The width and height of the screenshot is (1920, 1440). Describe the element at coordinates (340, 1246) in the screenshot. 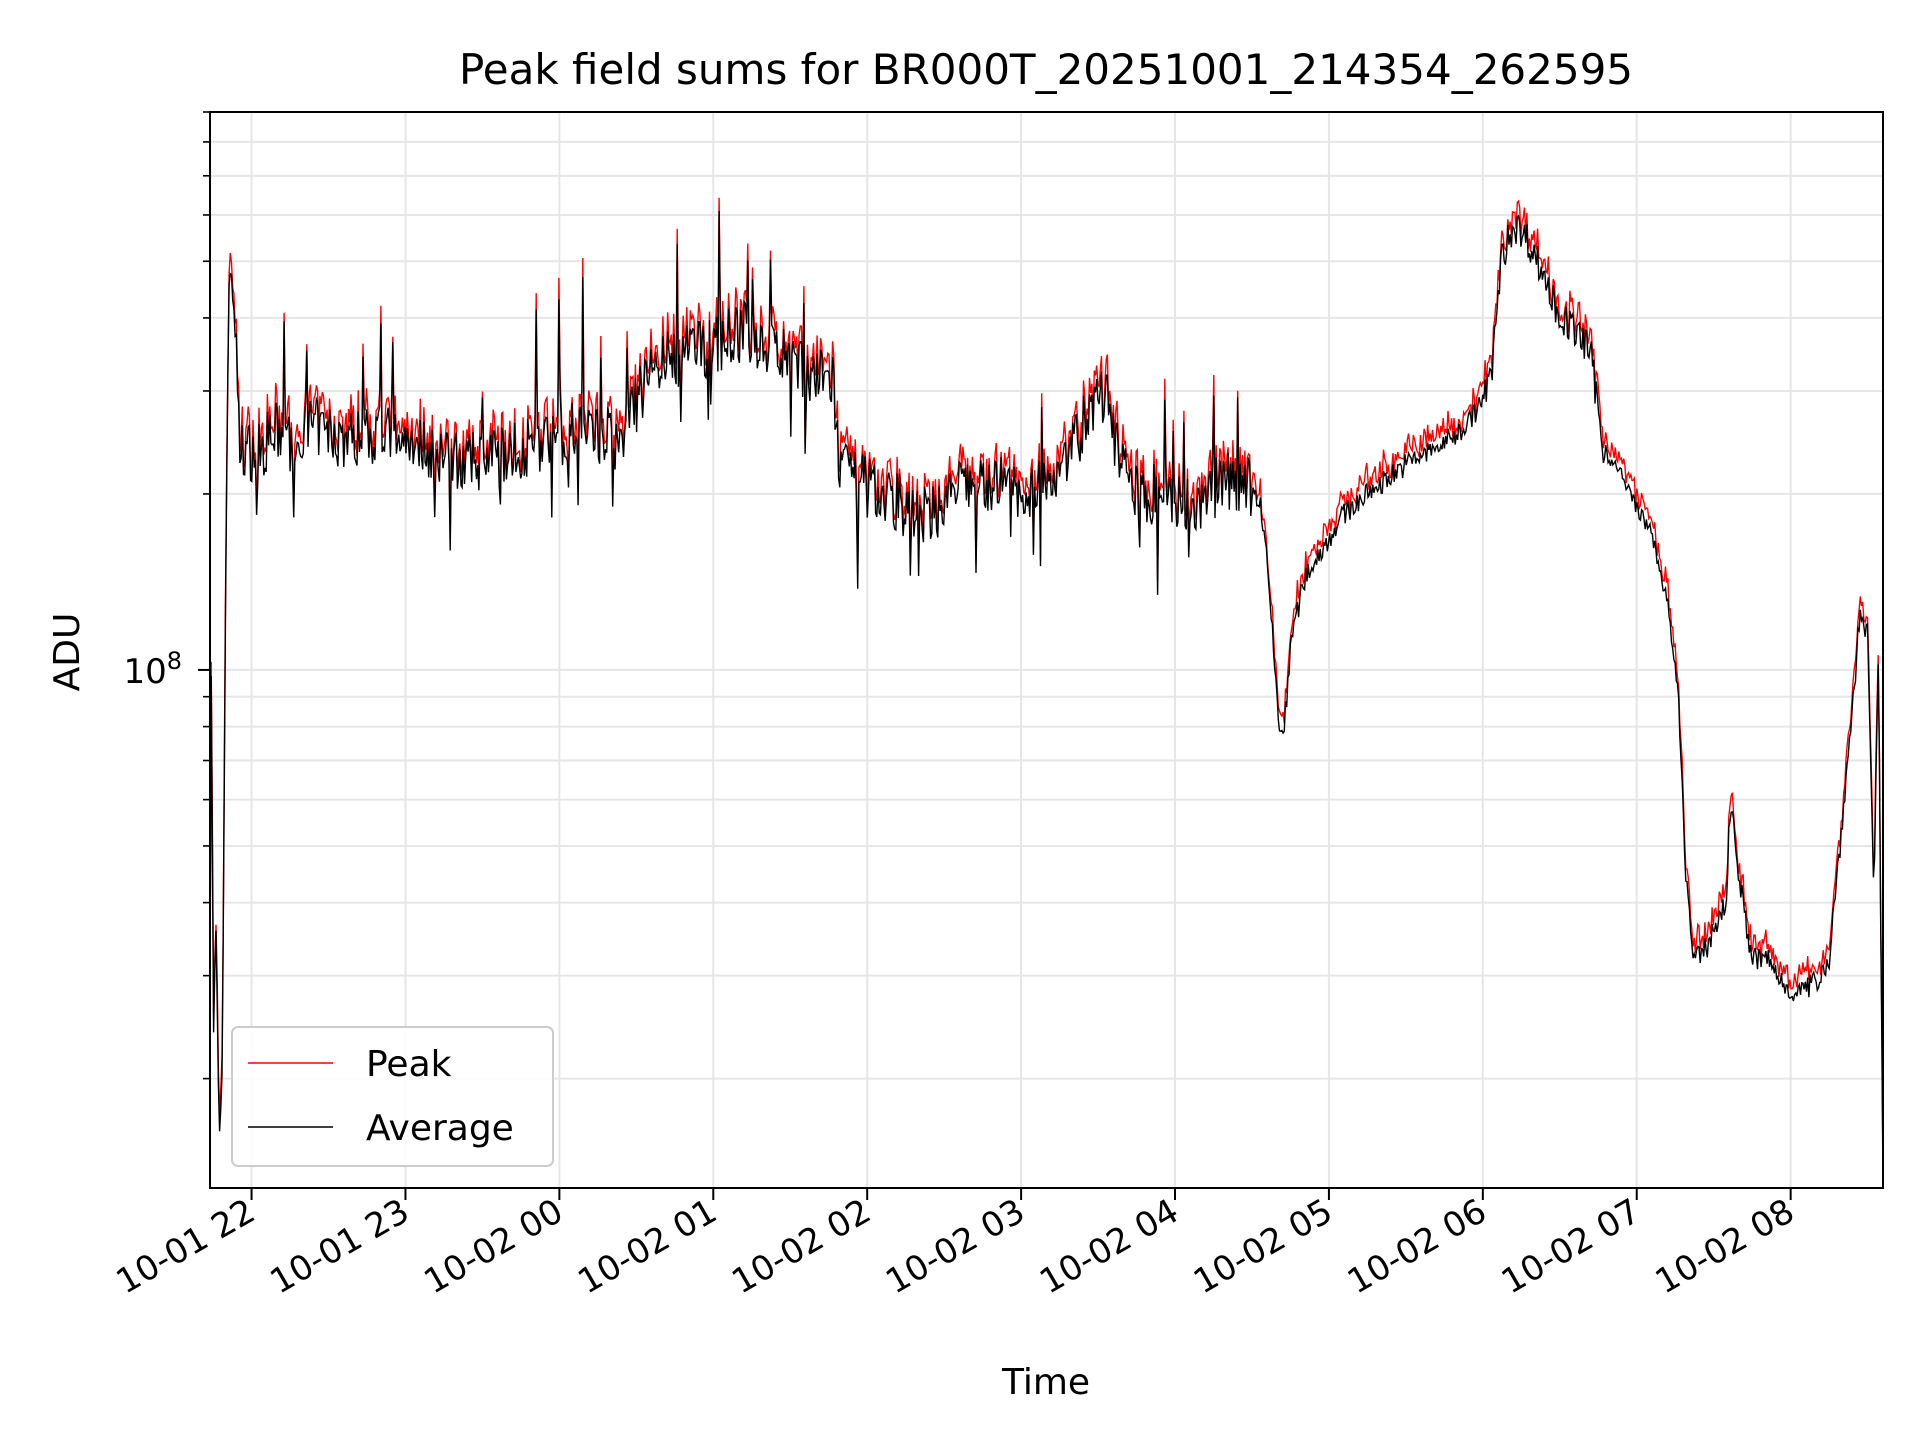

I see `x-tick-label-1: 10-01 23` at that location.